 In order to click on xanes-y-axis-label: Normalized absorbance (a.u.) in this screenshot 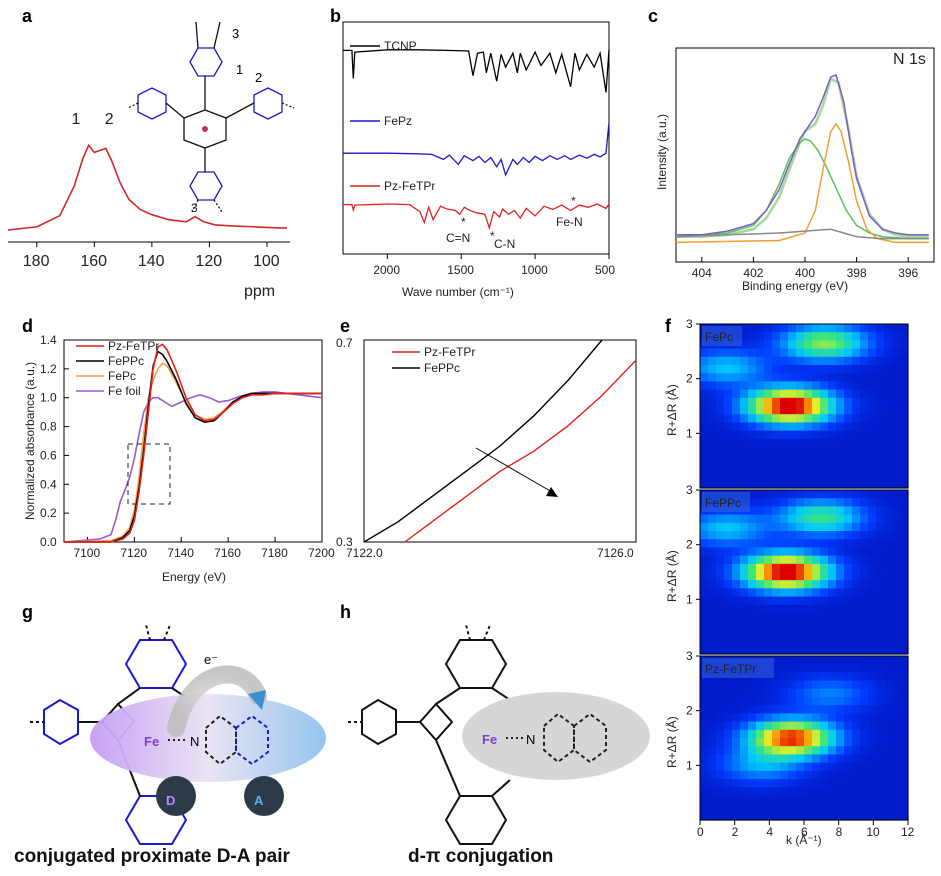, I will do `click(30, 441)`.